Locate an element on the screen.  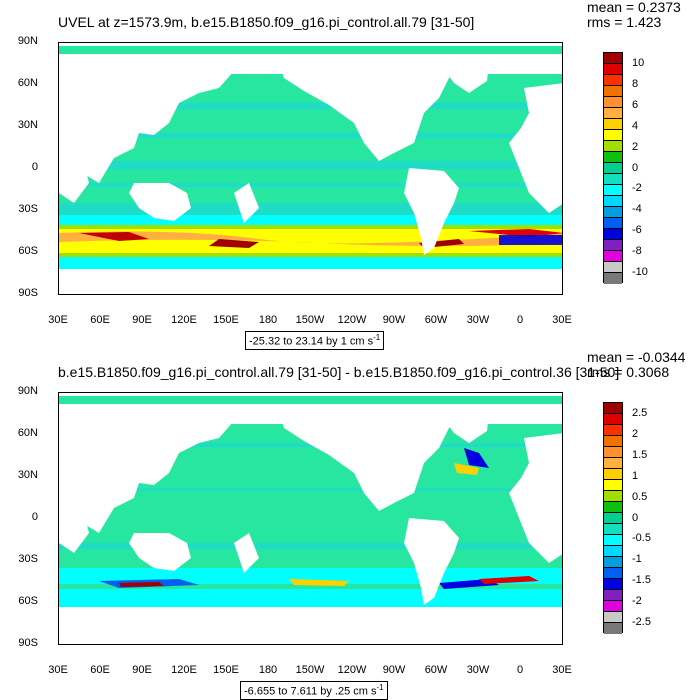
contour-range-label: -6.655 to 7.611 by .25 cm s-1 is located at coordinates (314, 690).